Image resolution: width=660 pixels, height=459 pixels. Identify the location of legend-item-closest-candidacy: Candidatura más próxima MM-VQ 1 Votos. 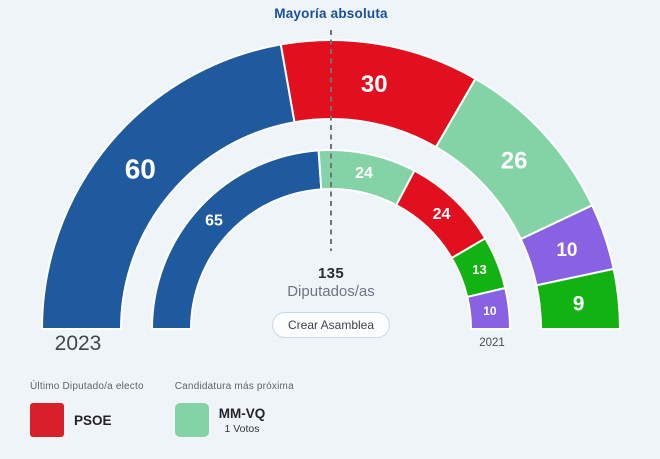
(234, 409).